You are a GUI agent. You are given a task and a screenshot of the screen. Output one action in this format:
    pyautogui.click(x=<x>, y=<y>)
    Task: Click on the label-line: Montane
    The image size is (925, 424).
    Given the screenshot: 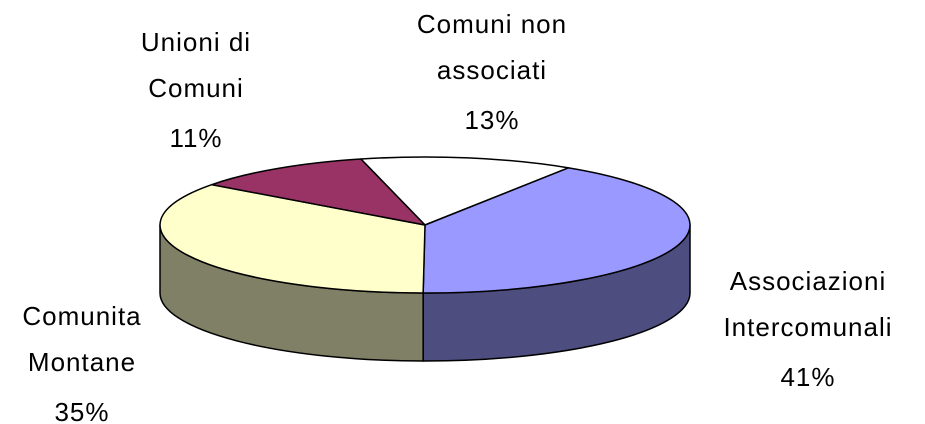 What is the action you would take?
    pyautogui.click(x=82, y=362)
    